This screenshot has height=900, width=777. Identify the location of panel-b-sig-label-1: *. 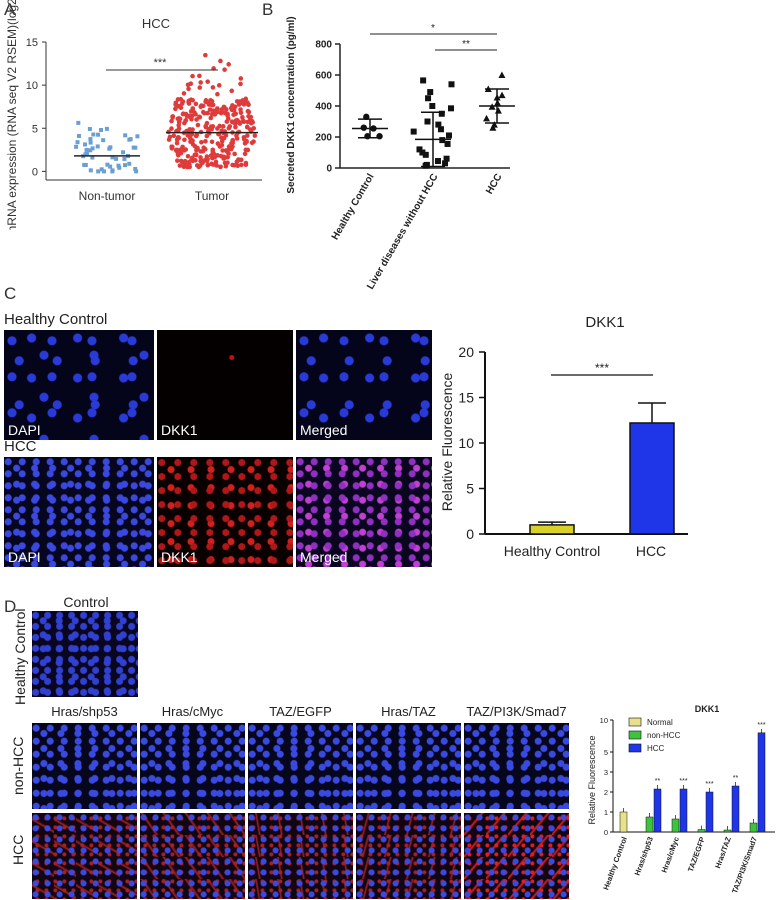
(433, 28).